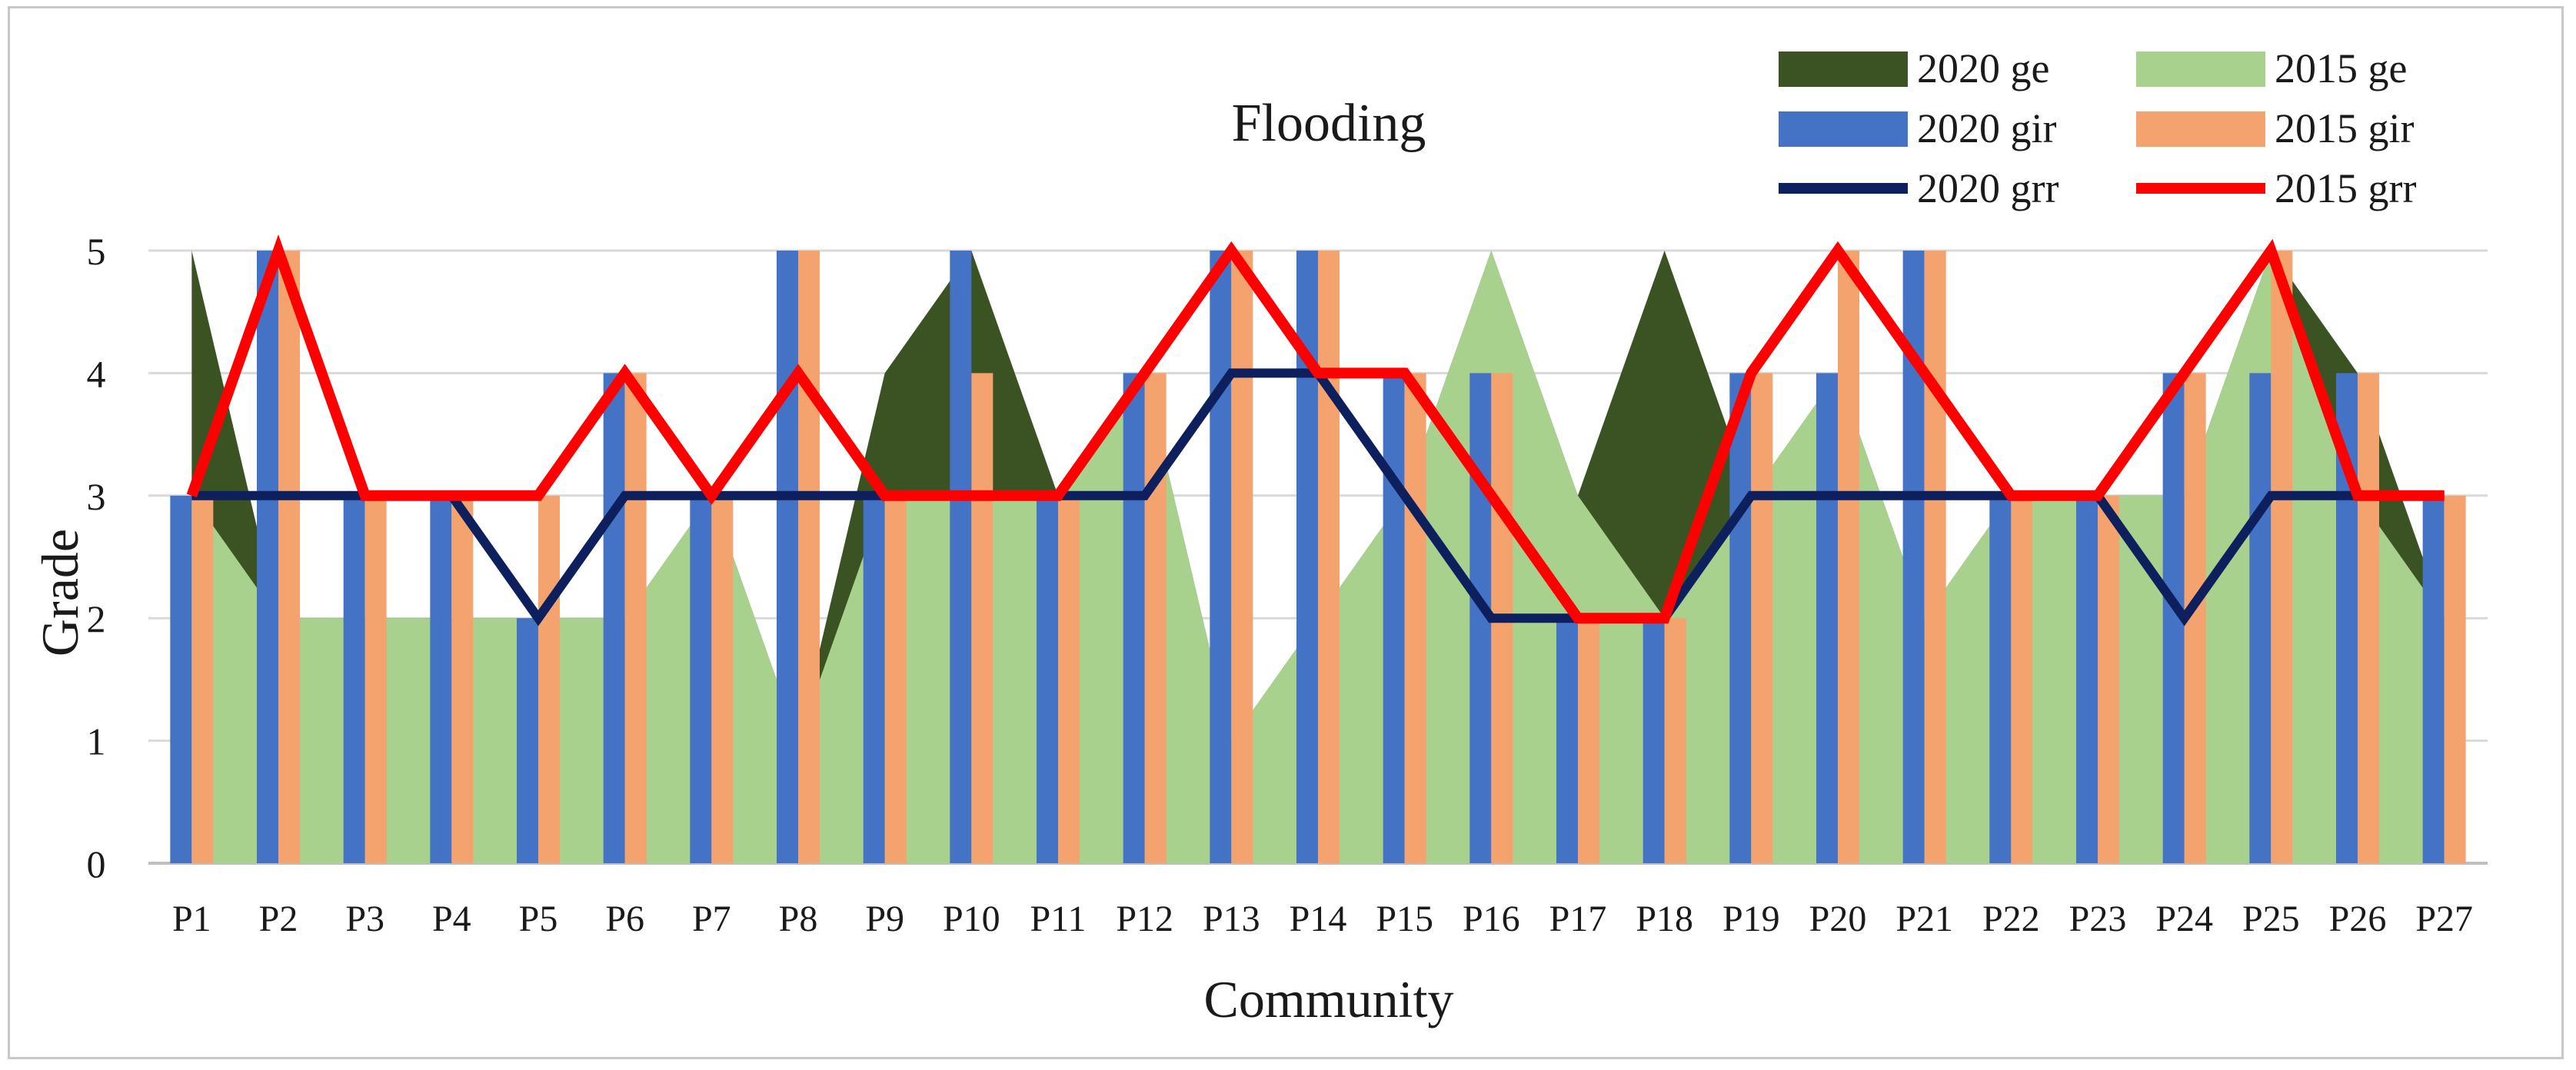  What do you see at coordinates (884, 919) in the screenshot?
I see `x-tick-label: P9` at bounding box center [884, 919].